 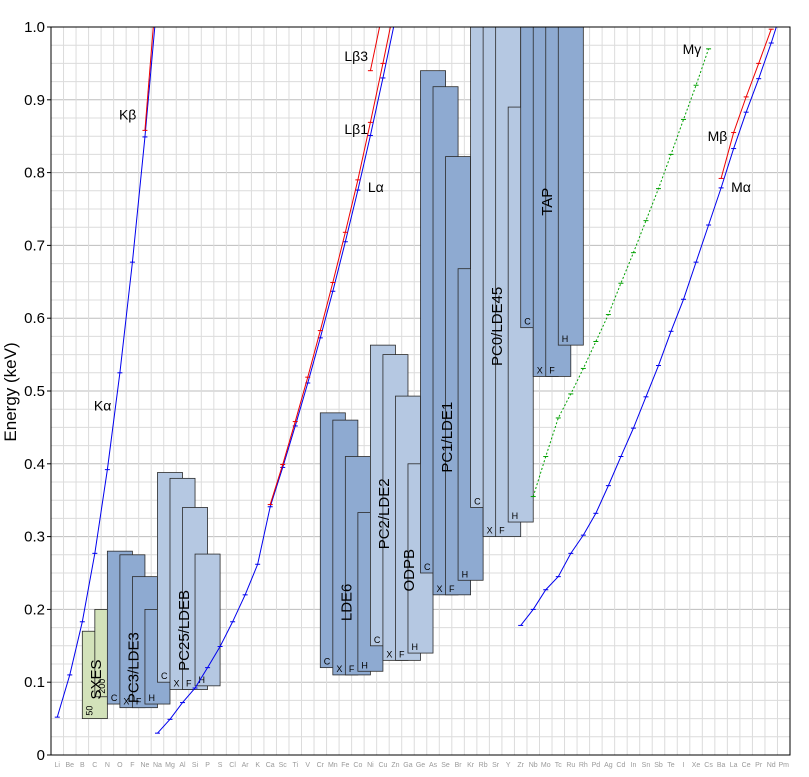 I want to click on x-tick-label: Te, so click(x=671, y=765).